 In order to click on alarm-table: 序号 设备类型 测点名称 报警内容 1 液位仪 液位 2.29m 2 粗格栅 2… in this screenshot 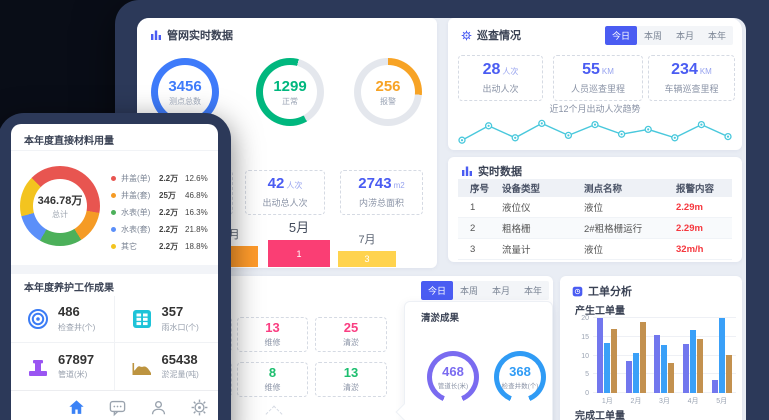, I will do `click(595, 219)`.